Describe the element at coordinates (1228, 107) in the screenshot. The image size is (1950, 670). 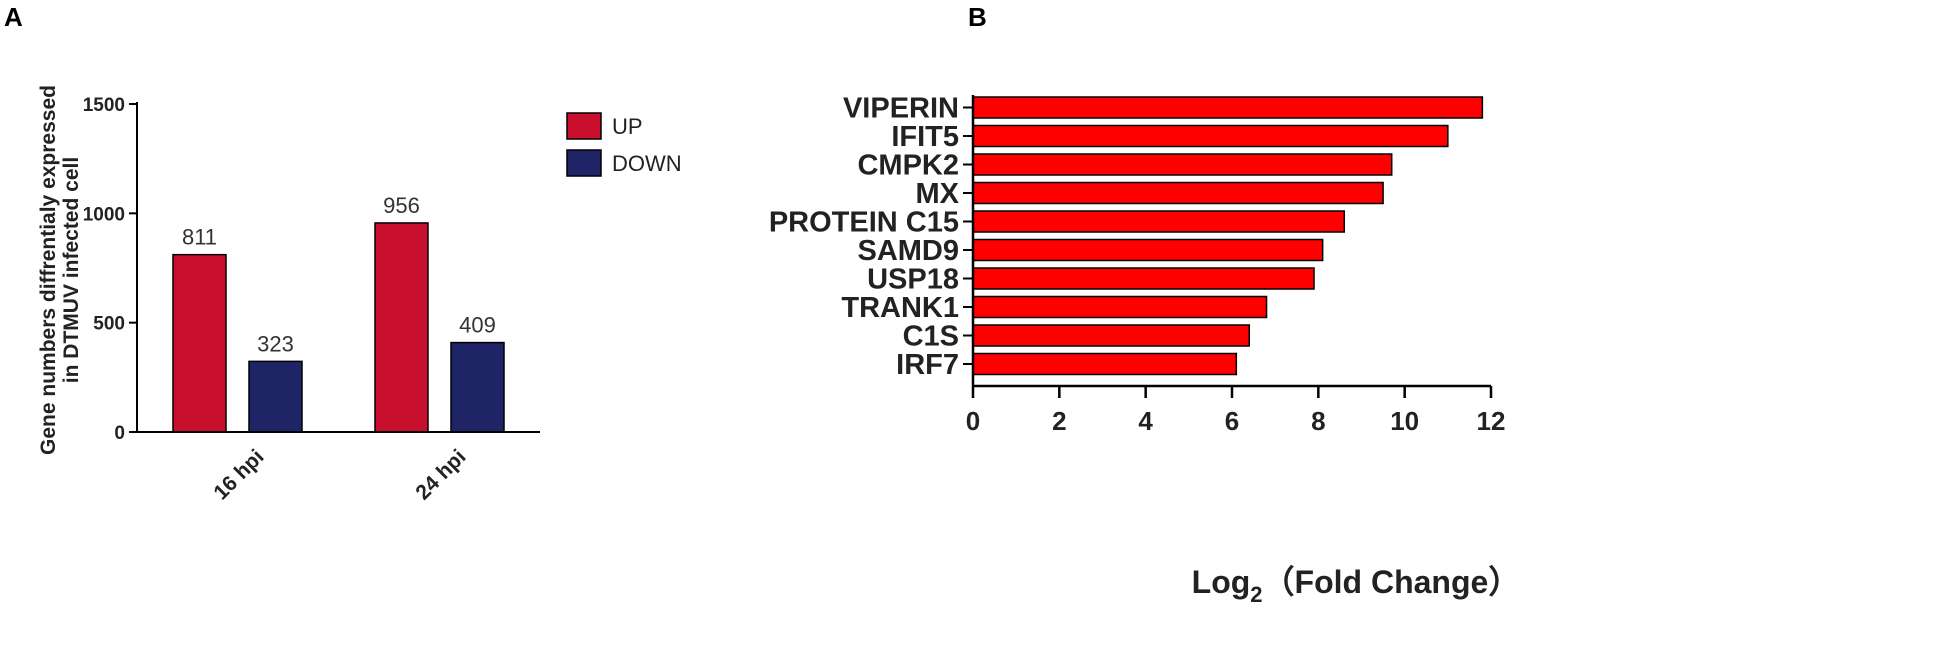
I see `bar-viperin` at that location.